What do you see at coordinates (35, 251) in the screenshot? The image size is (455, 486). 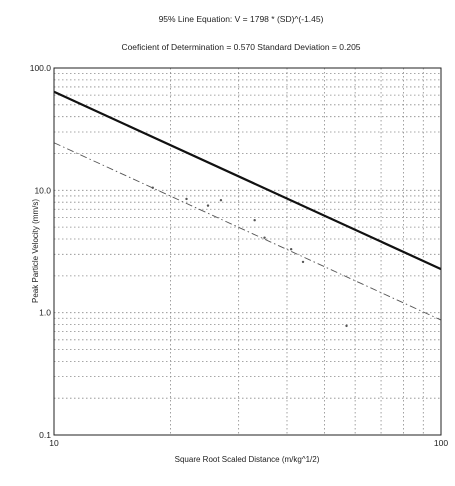 I see `y-axis-label: Peak Particle Velocity (mm/s)` at bounding box center [35, 251].